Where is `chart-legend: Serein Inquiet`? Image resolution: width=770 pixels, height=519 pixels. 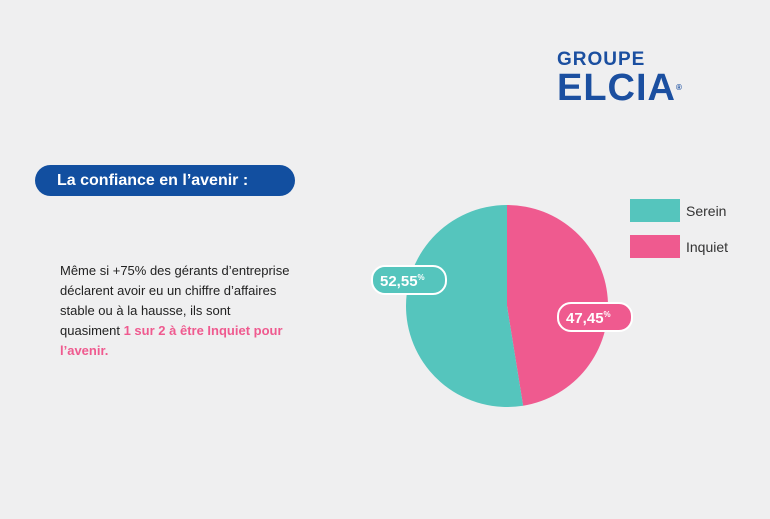 chart-legend: Serein Inquiet is located at coordinates (679, 235).